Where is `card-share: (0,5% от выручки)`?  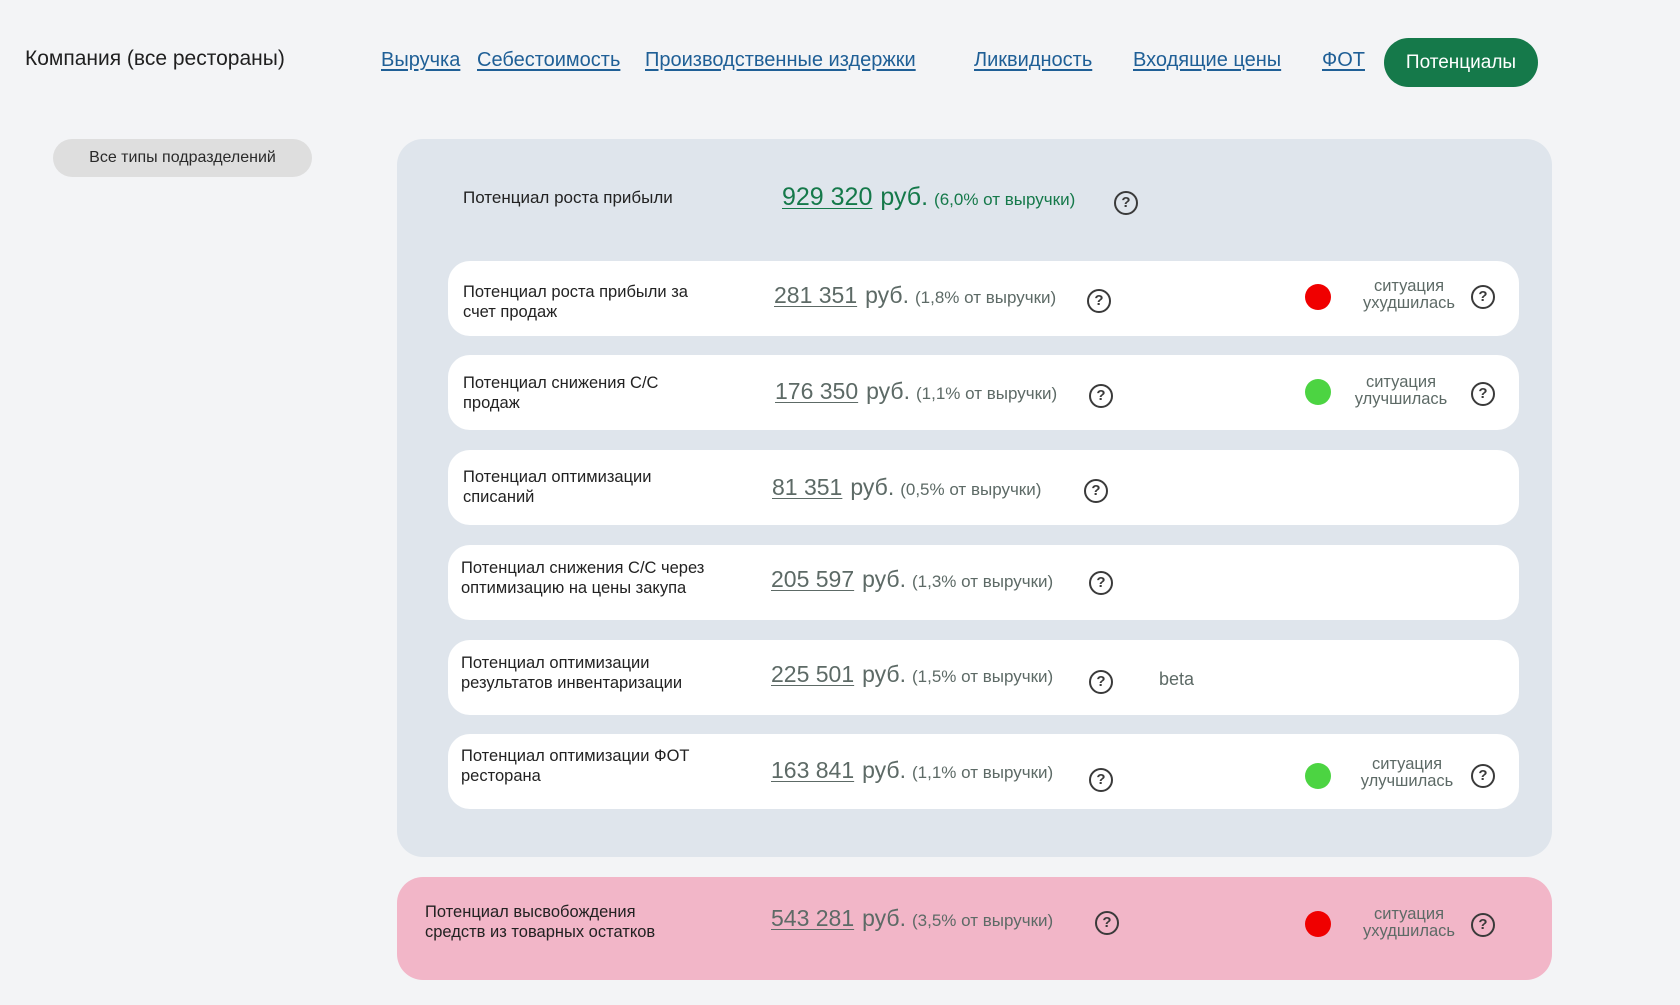
card-share: (0,5% от выручки) is located at coordinates (971, 489).